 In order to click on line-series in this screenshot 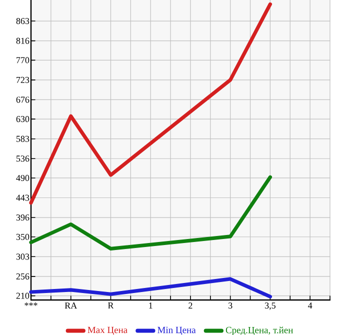, I will do `click(150, 287)`.